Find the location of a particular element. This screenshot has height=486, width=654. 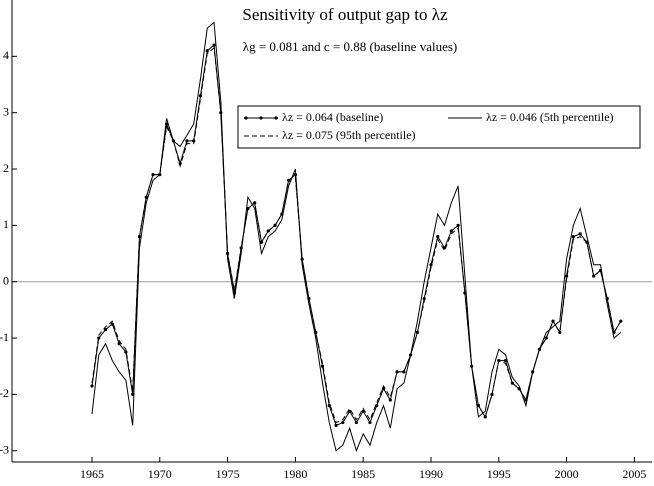

x-tick-label: 1985 is located at coordinates (363, 474).